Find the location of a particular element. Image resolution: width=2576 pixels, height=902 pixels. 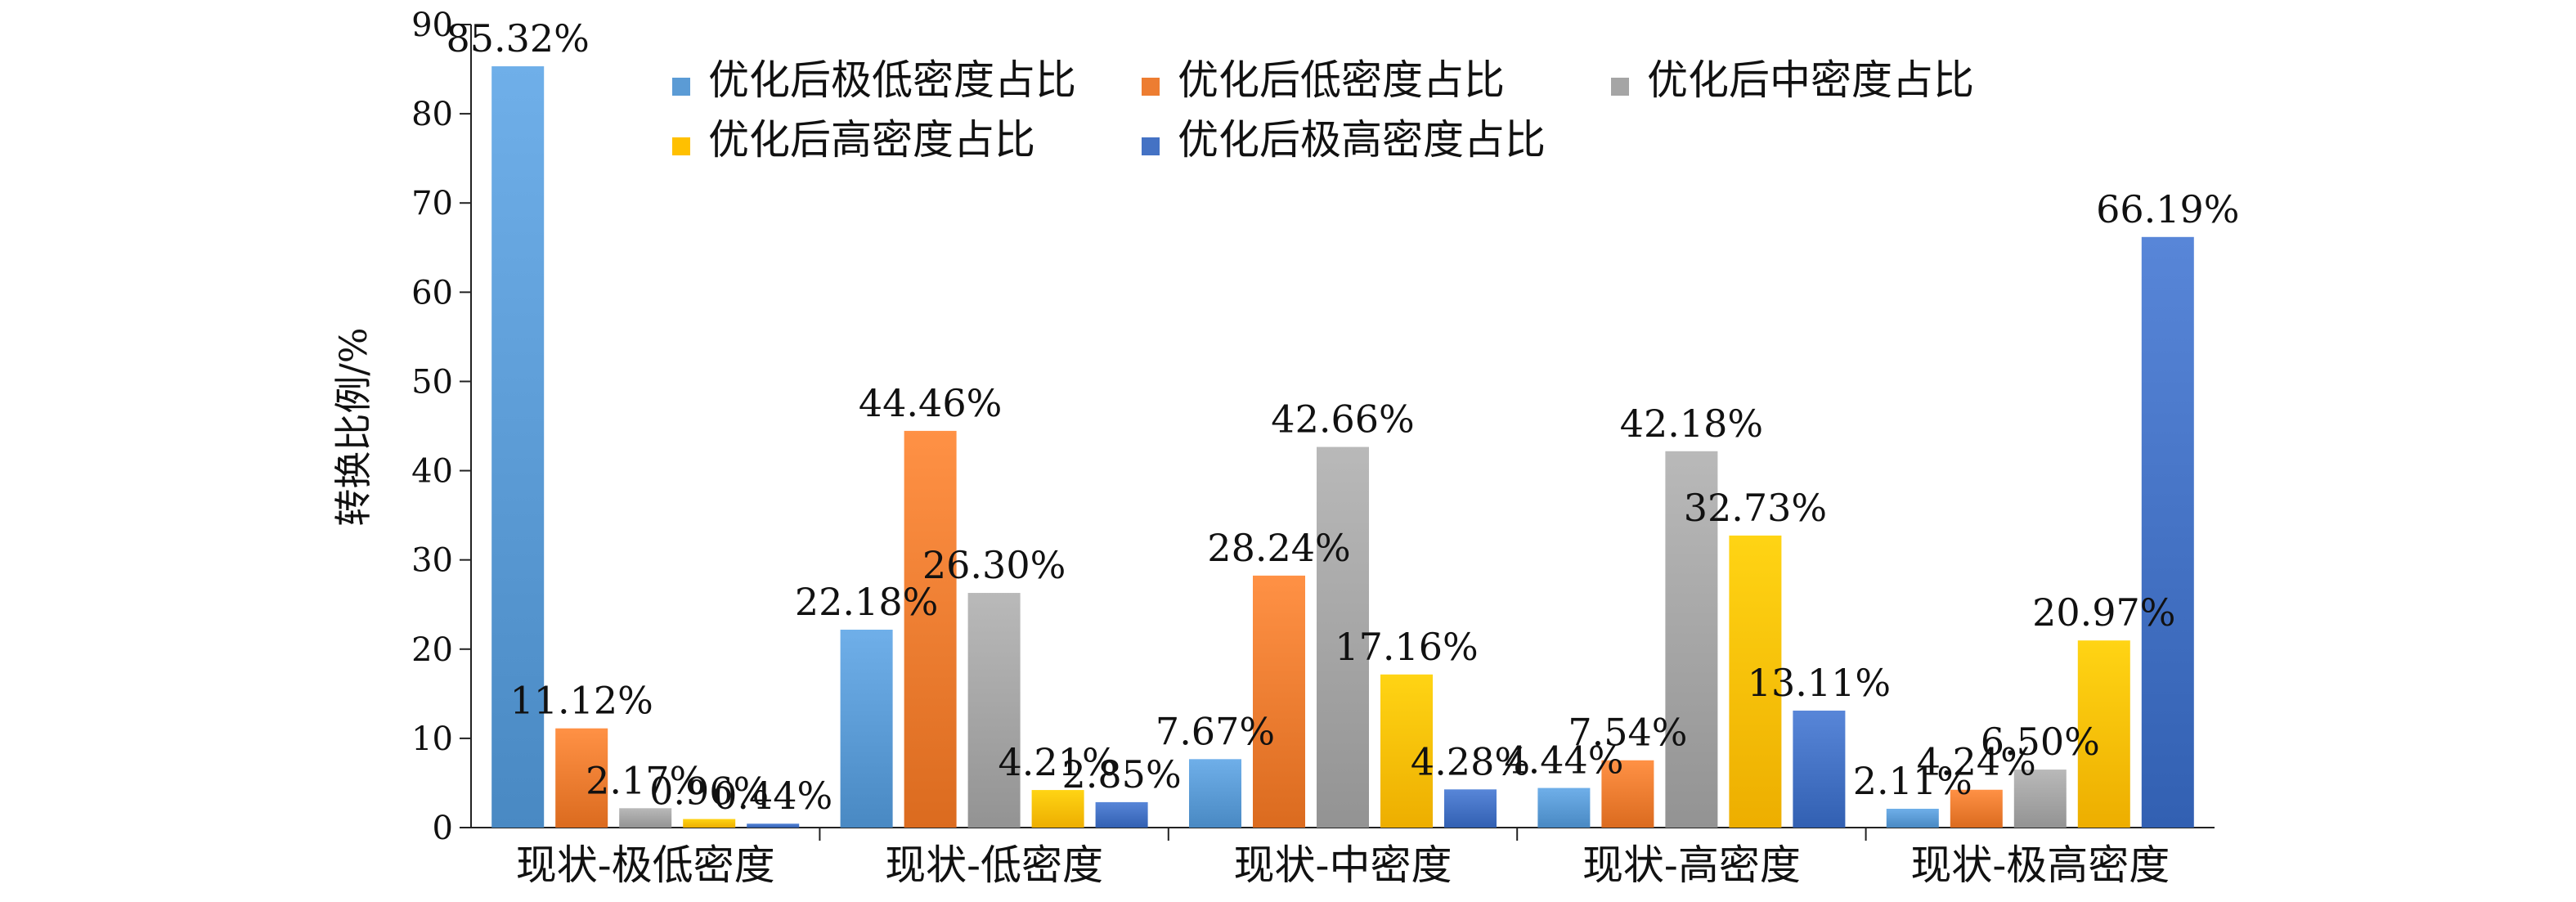

y-tick-label: 90 is located at coordinates (432, 25).